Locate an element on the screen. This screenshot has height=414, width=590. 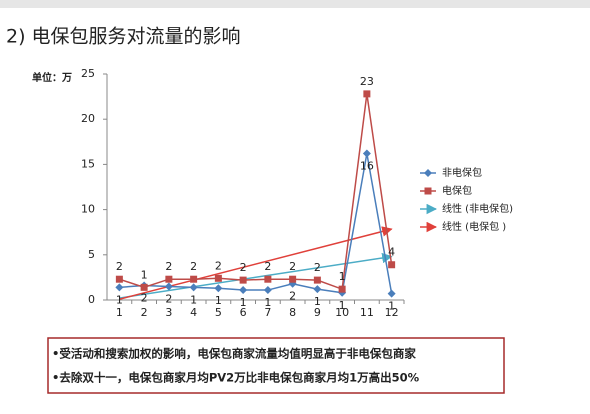
note: •去除双十一，电保包商家月均PV2万比非电保包商家月均1万高出50% is located at coordinates (236, 378).